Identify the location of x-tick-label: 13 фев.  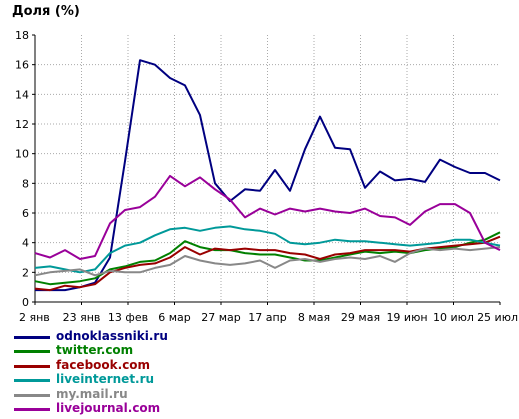
(128, 317).